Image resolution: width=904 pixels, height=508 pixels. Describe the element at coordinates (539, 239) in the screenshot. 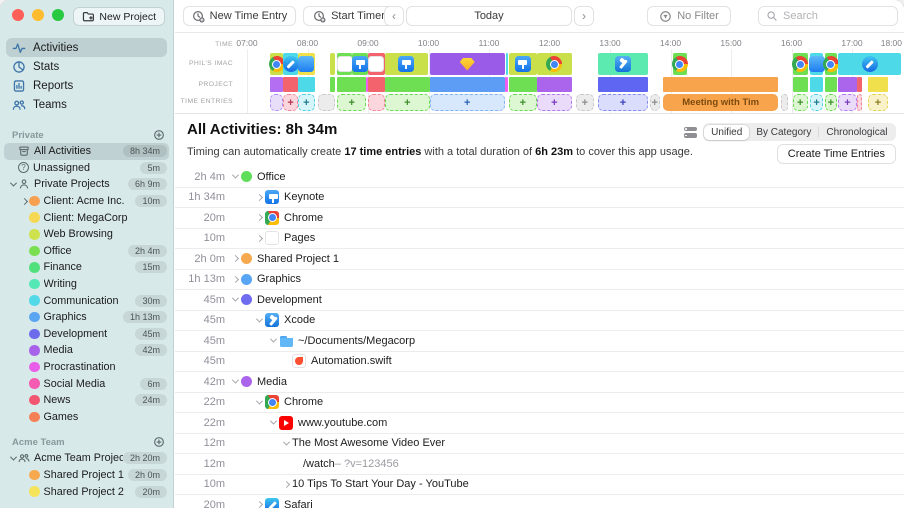

I see `activity-row: 10m Pages` at that location.